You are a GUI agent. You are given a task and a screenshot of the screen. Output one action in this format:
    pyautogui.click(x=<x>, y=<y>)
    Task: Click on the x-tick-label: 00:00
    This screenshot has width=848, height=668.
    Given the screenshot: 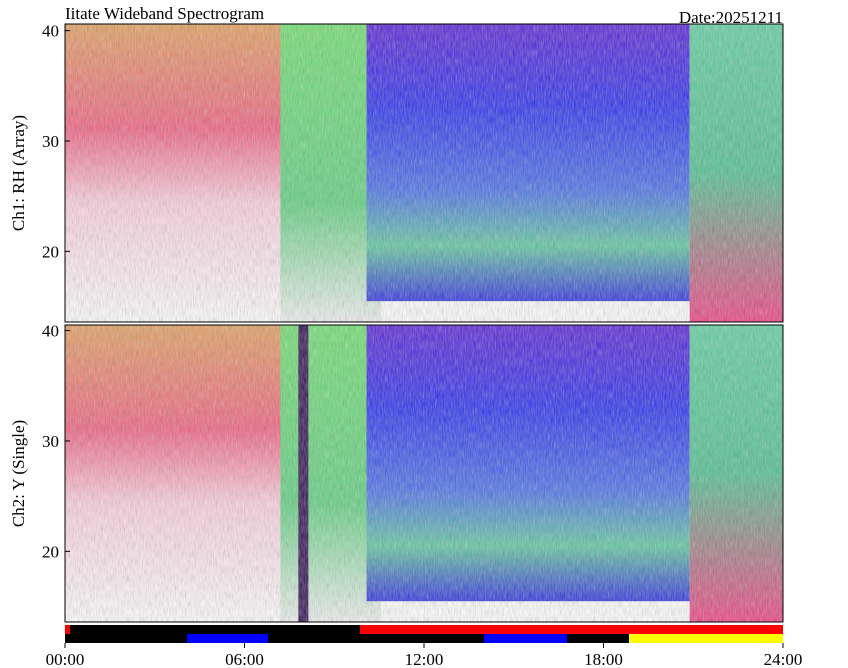 What is the action you would take?
    pyautogui.click(x=65, y=659)
    